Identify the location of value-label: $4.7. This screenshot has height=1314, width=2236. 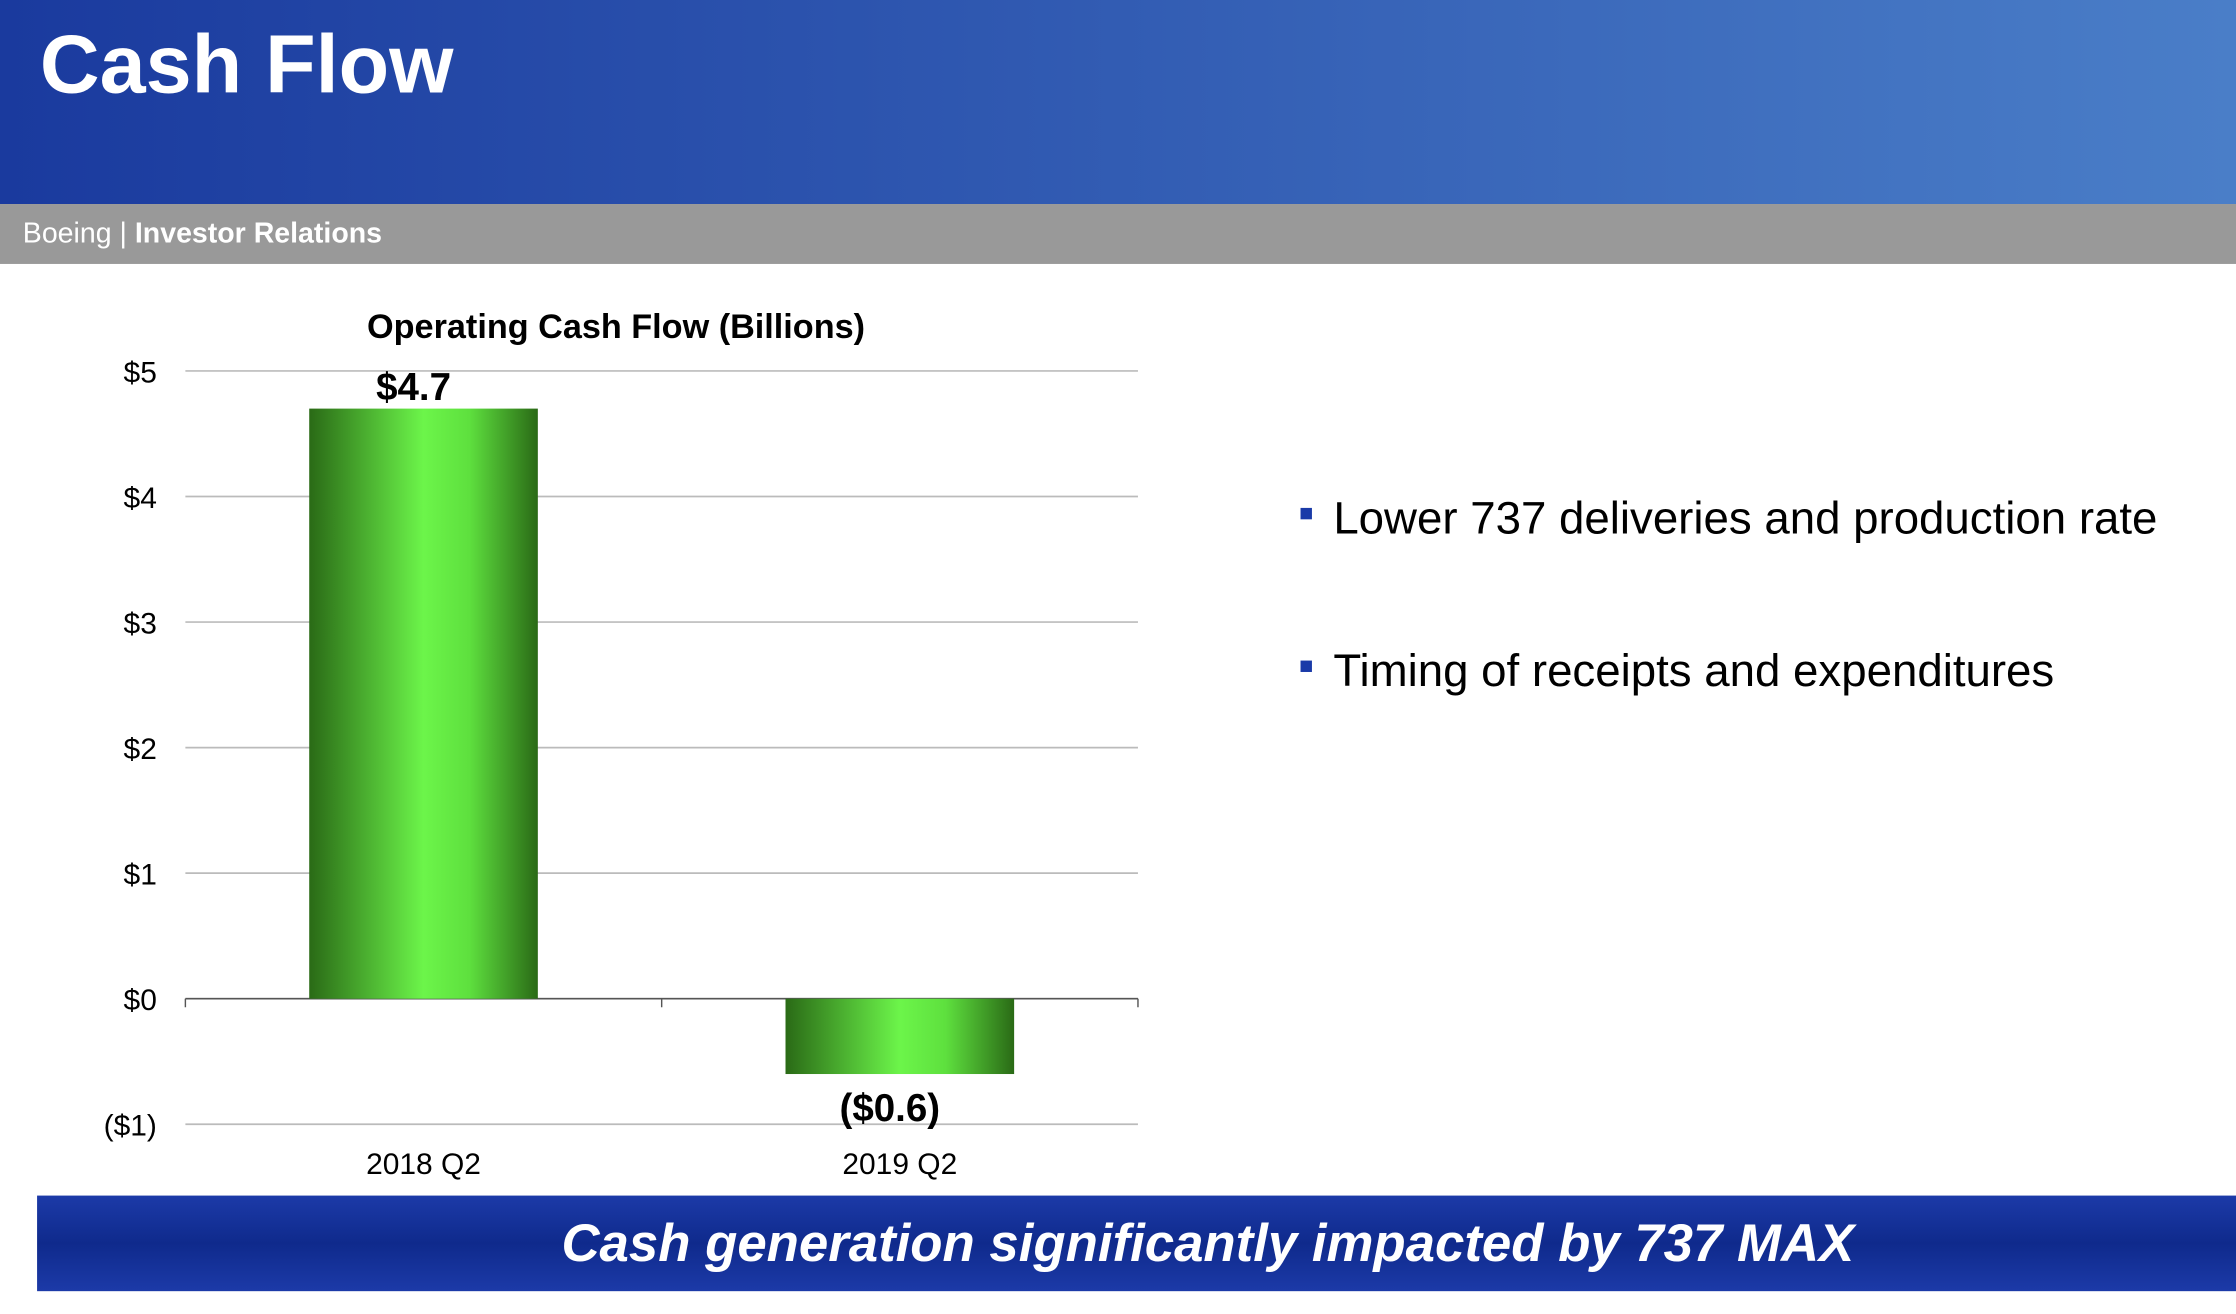
(413, 387).